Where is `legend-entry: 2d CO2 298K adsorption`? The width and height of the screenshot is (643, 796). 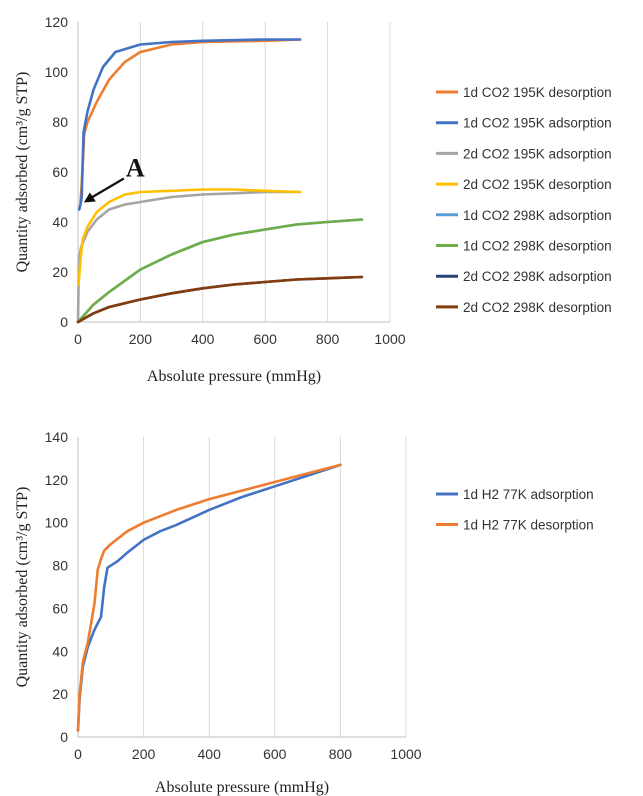 legend-entry: 2d CO2 298K adsorption is located at coordinates (537, 276).